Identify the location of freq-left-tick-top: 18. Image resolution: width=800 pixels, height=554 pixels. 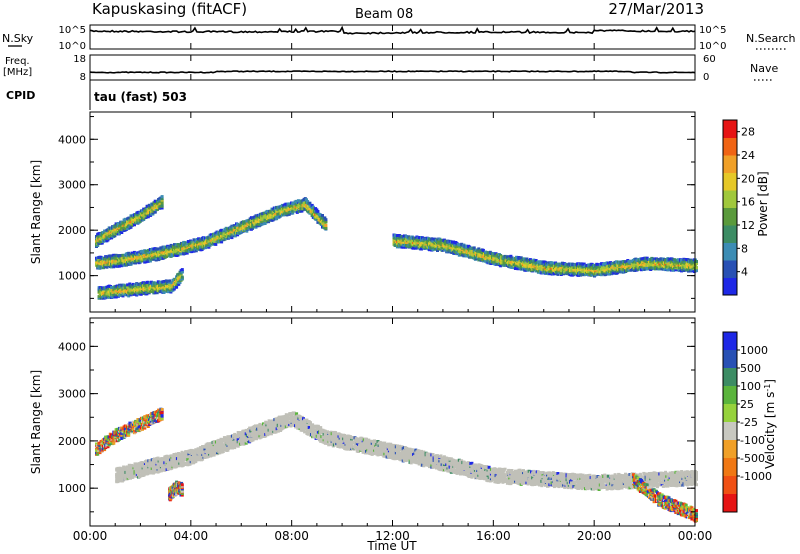
(79, 59).